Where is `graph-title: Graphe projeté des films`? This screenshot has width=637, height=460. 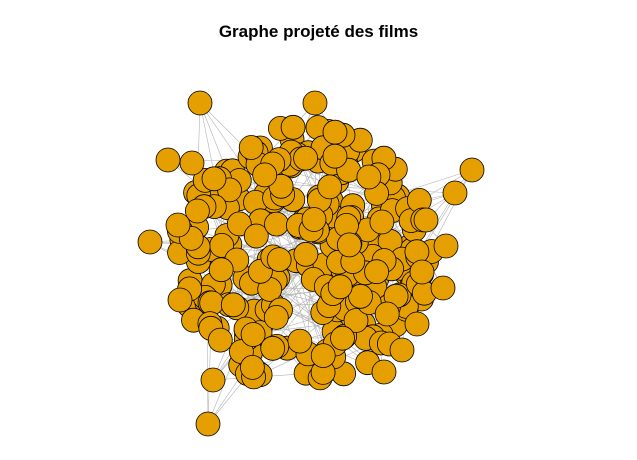 graph-title: Graphe projeté des films is located at coordinates (318, 31).